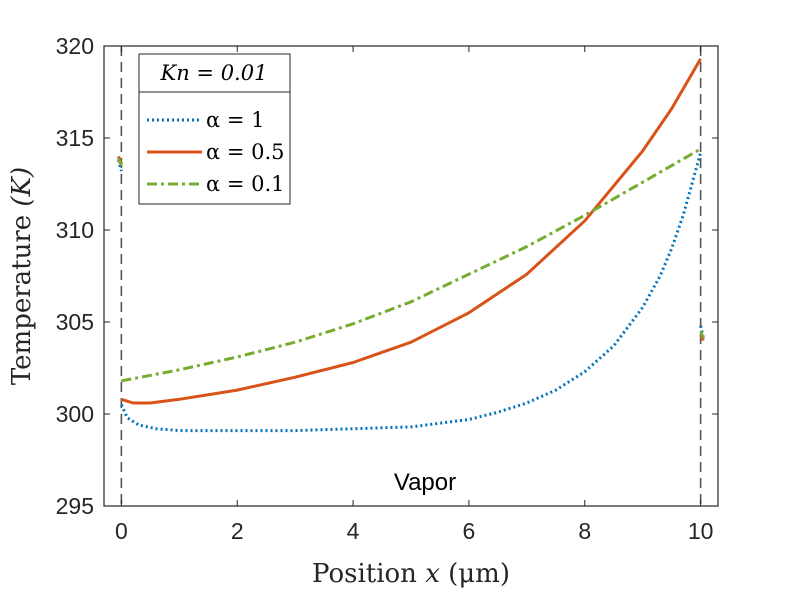 This screenshot has width=793, height=595. What do you see at coordinates (425, 482) in the screenshot?
I see `vapor-annotation: Vapor` at bounding box center [425, 482].